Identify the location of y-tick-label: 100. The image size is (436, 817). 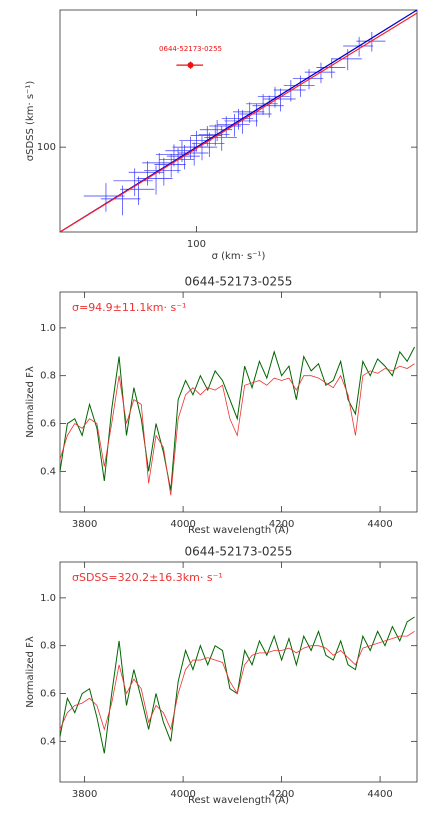
(46, 147).